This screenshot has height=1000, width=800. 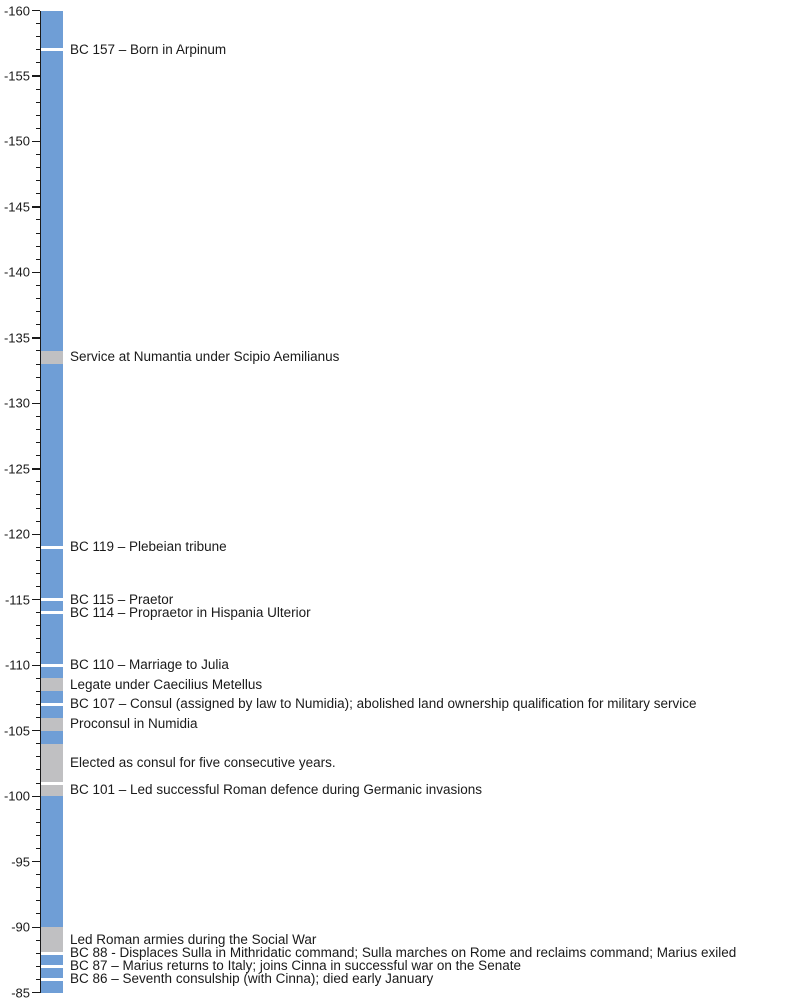 I want to click on axis-tick-label: -95, so click(x=20, y=862).